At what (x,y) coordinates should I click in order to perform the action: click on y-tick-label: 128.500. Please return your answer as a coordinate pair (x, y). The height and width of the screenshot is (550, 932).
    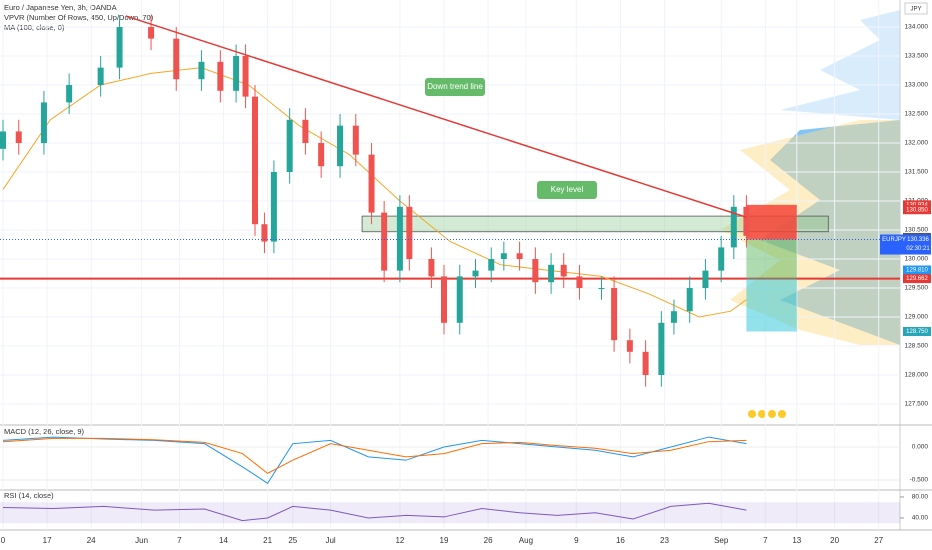
    Looking at the image, I should click on (917, 346).